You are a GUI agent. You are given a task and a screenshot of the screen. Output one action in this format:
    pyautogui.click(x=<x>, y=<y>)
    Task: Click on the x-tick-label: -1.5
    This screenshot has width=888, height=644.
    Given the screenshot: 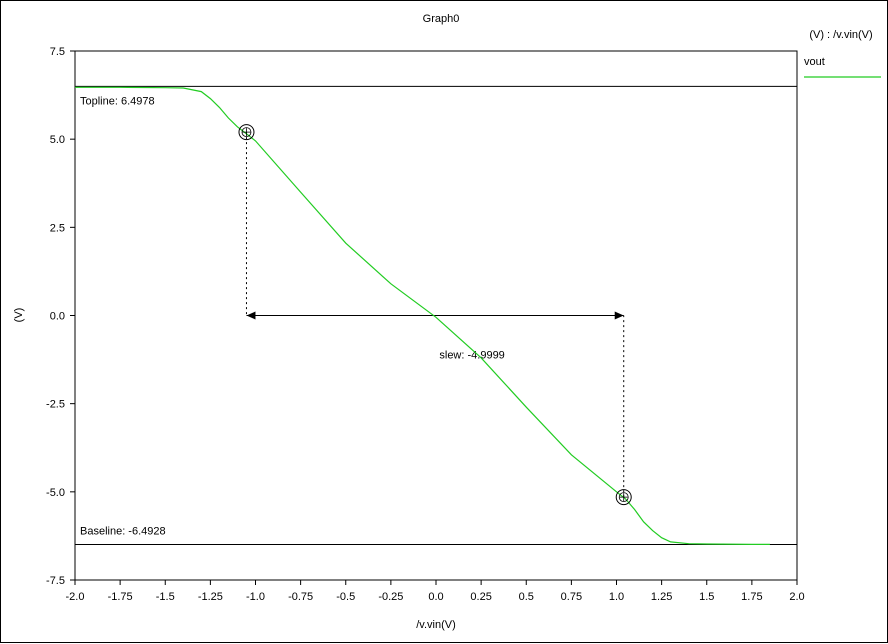 What is the action you would take?
    pyautogui.click(x=165, y=597)
    